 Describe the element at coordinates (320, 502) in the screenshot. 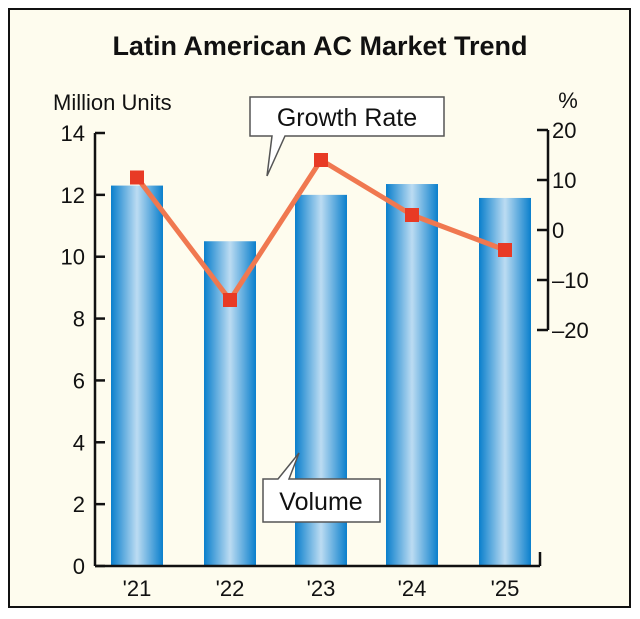

I see `volume-callout-label: Volume` at that location.